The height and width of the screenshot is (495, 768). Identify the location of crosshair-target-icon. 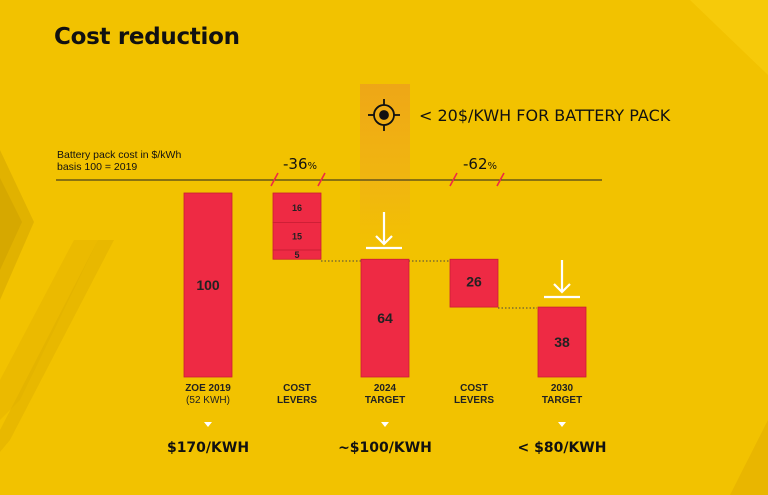
(384, 115).